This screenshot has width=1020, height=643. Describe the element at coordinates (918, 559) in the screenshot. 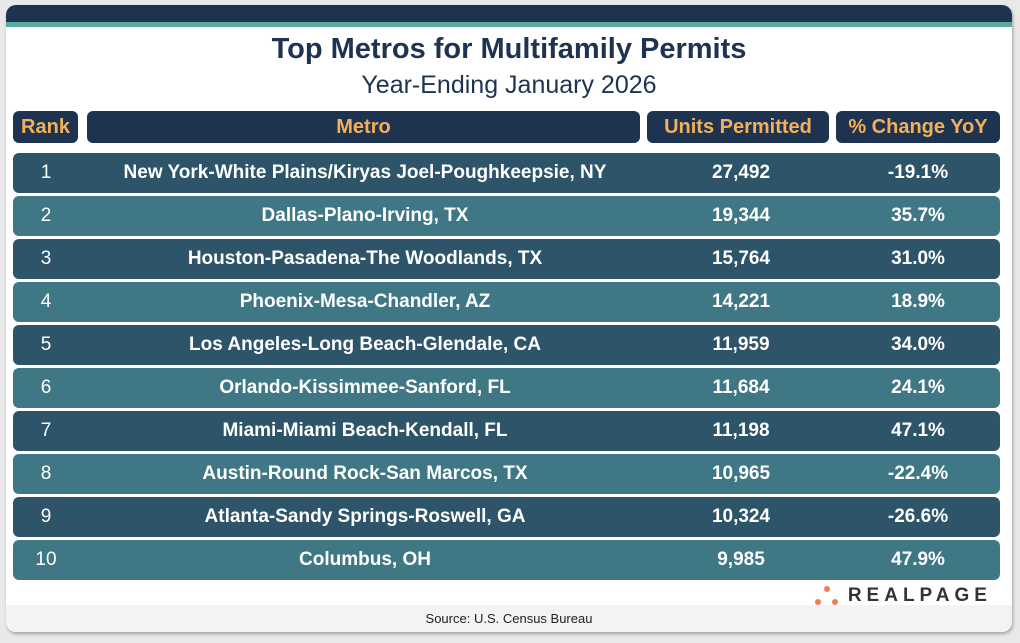

I see `cell-change: 47.9%` at that location.